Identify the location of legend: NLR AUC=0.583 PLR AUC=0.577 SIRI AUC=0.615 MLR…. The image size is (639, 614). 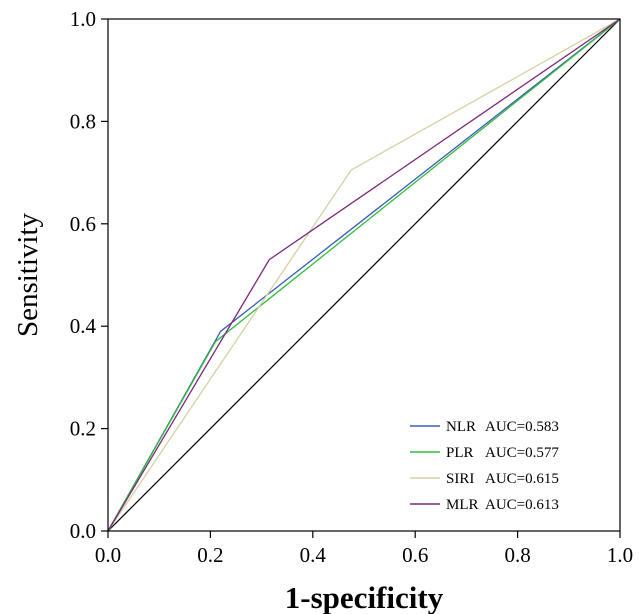
(484, 466).